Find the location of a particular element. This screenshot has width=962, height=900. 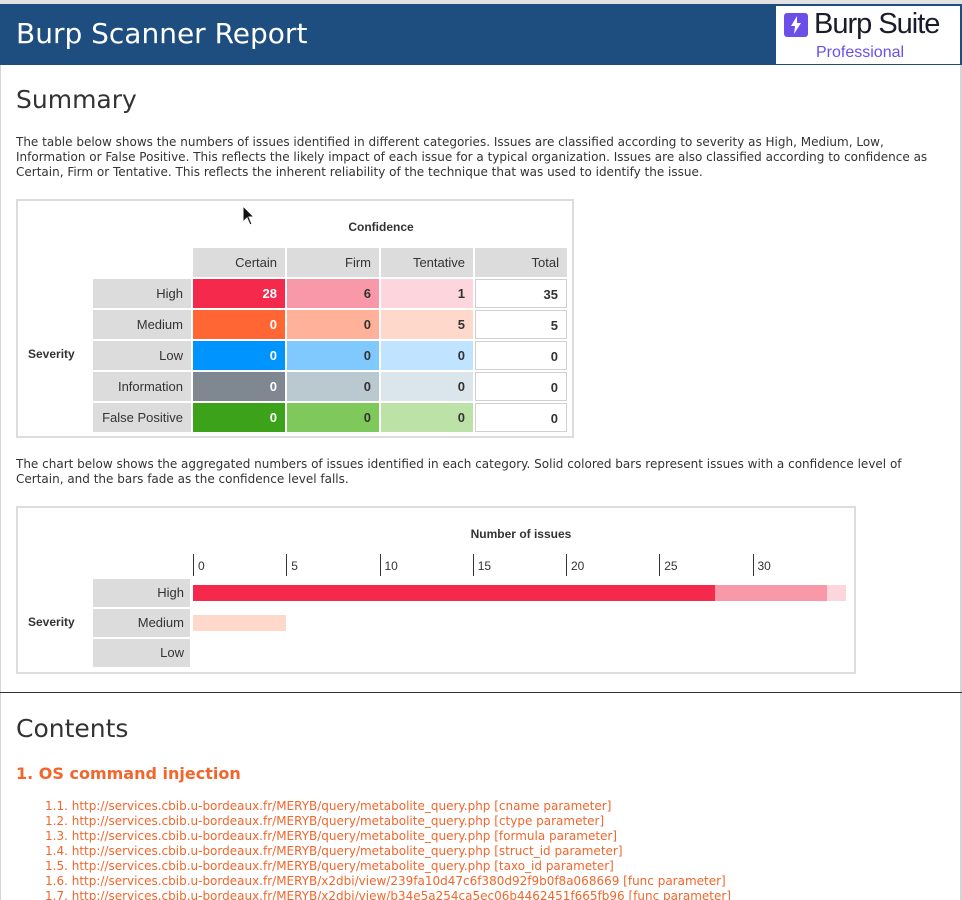

chart-severity-label: Severity is located at coordinates (51, 622).